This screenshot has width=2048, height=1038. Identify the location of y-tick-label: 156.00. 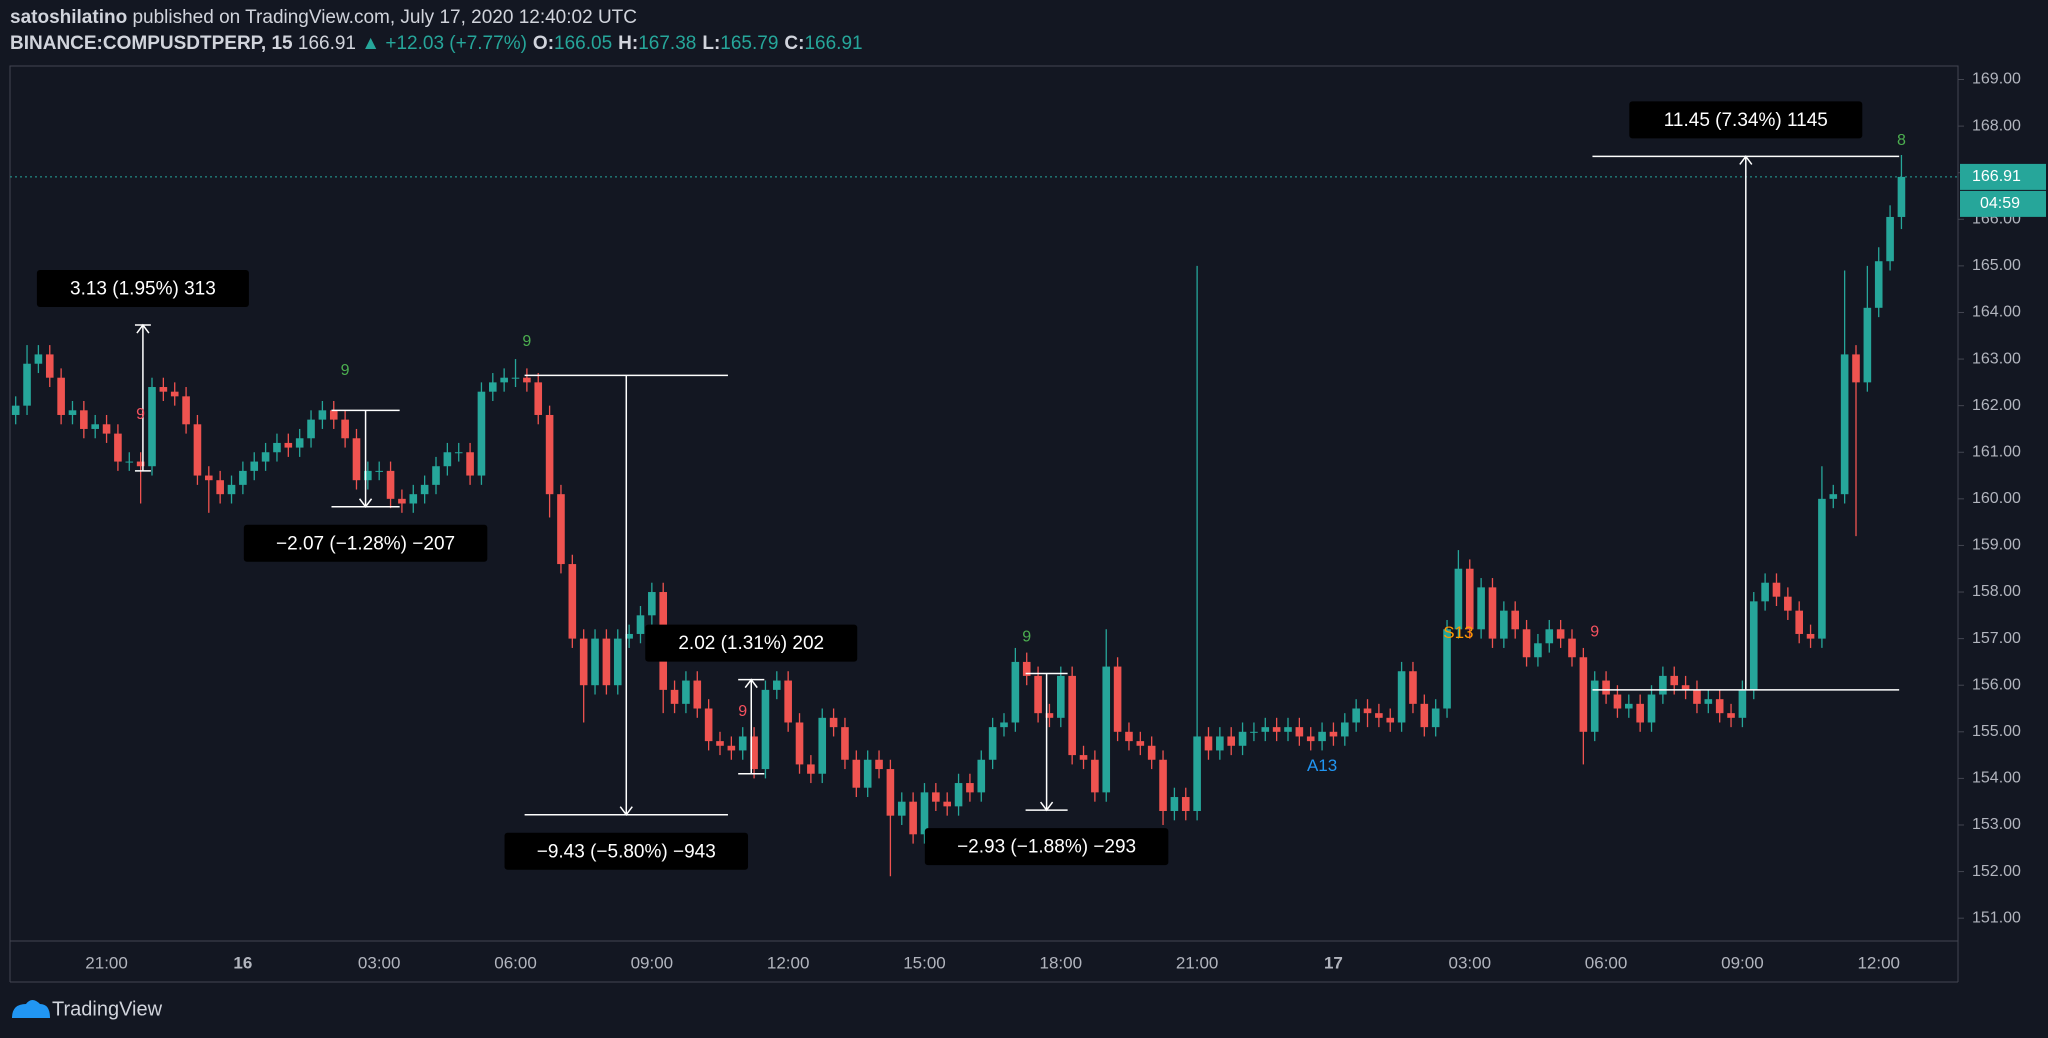
(1996, 684).